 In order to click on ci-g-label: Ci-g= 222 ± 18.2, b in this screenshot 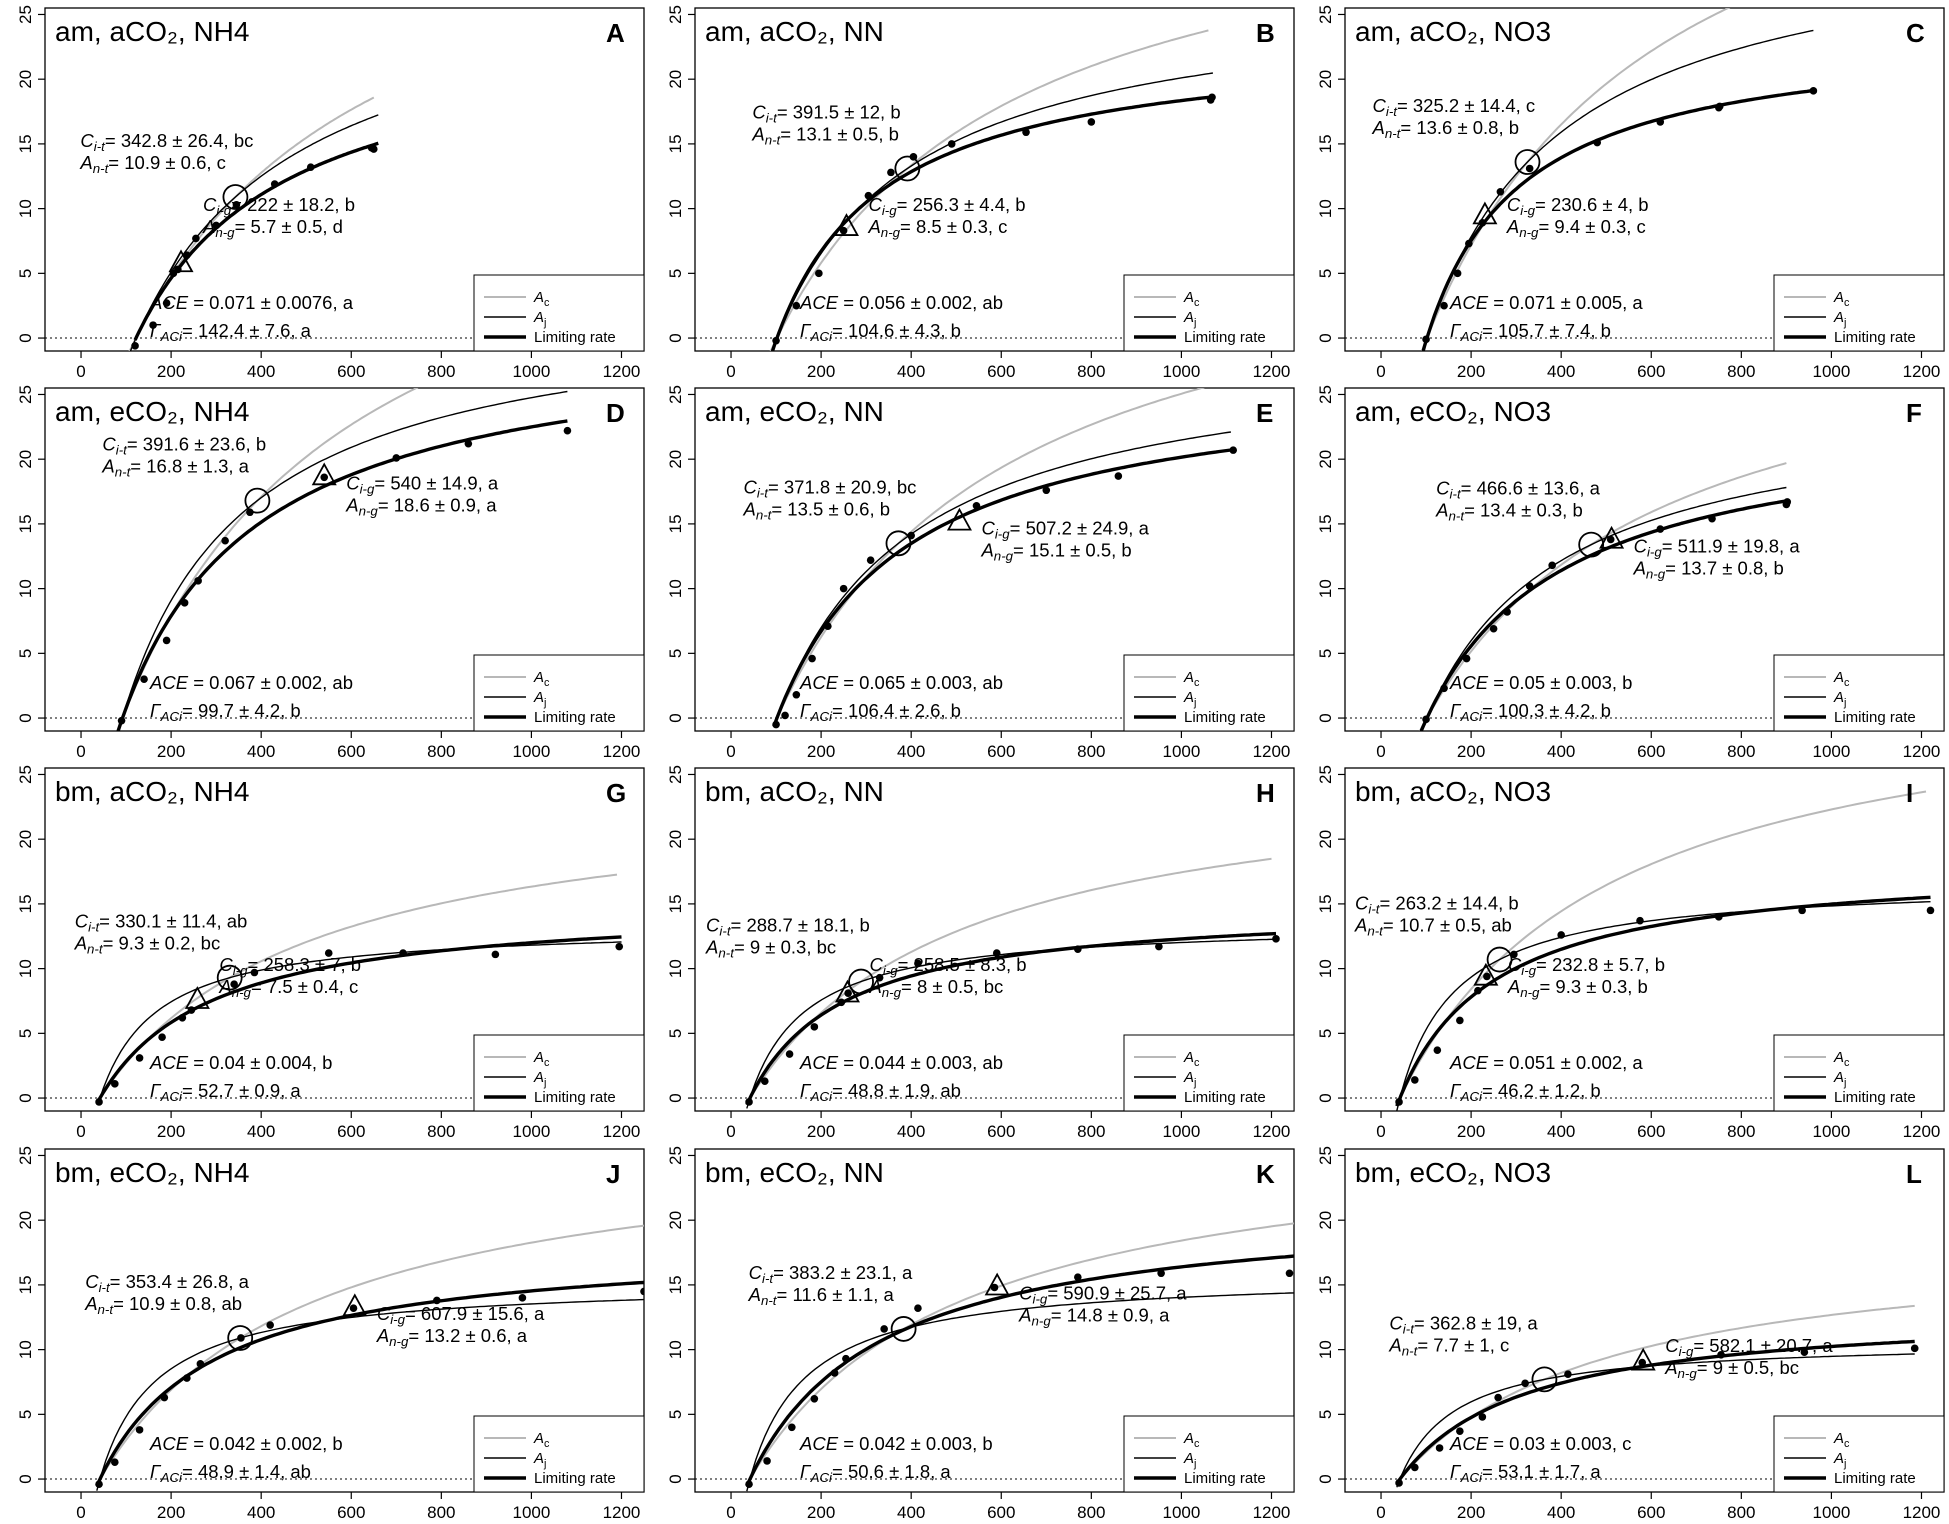, I will do `click(279, 206)`.